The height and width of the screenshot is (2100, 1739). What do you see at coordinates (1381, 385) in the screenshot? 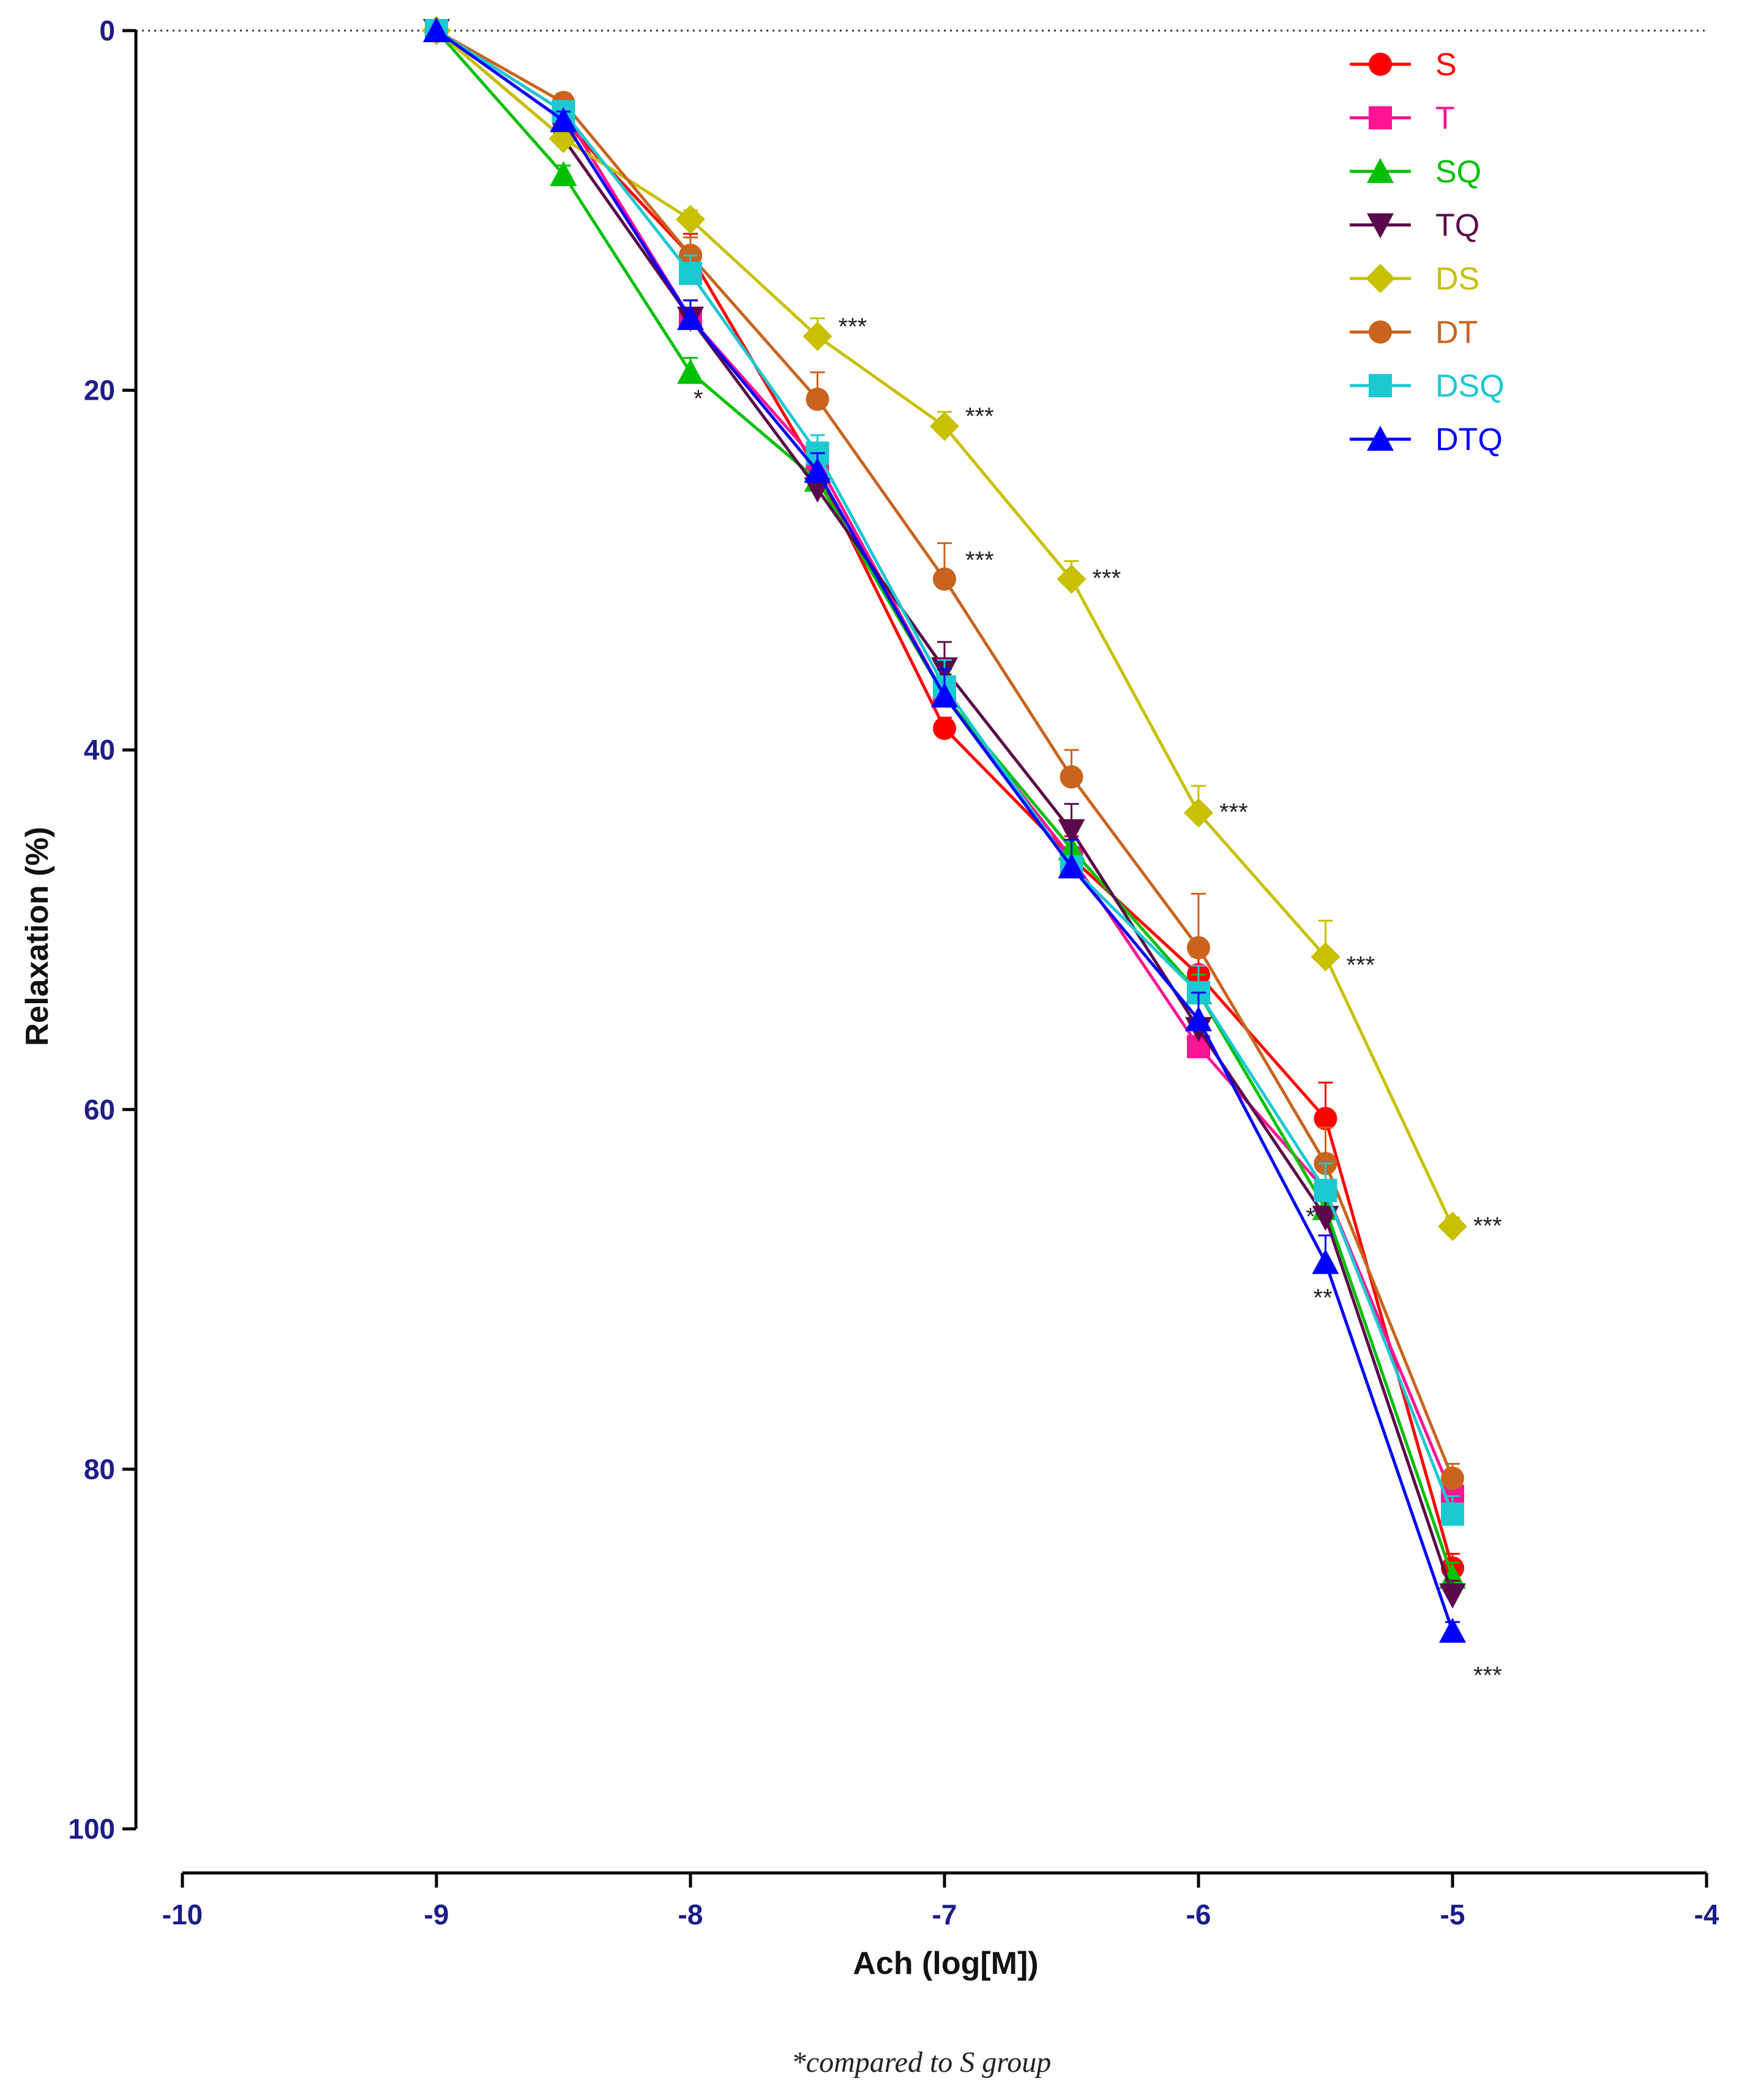
I see `legend-marker-dsq` at bounding box center [1381, 385].